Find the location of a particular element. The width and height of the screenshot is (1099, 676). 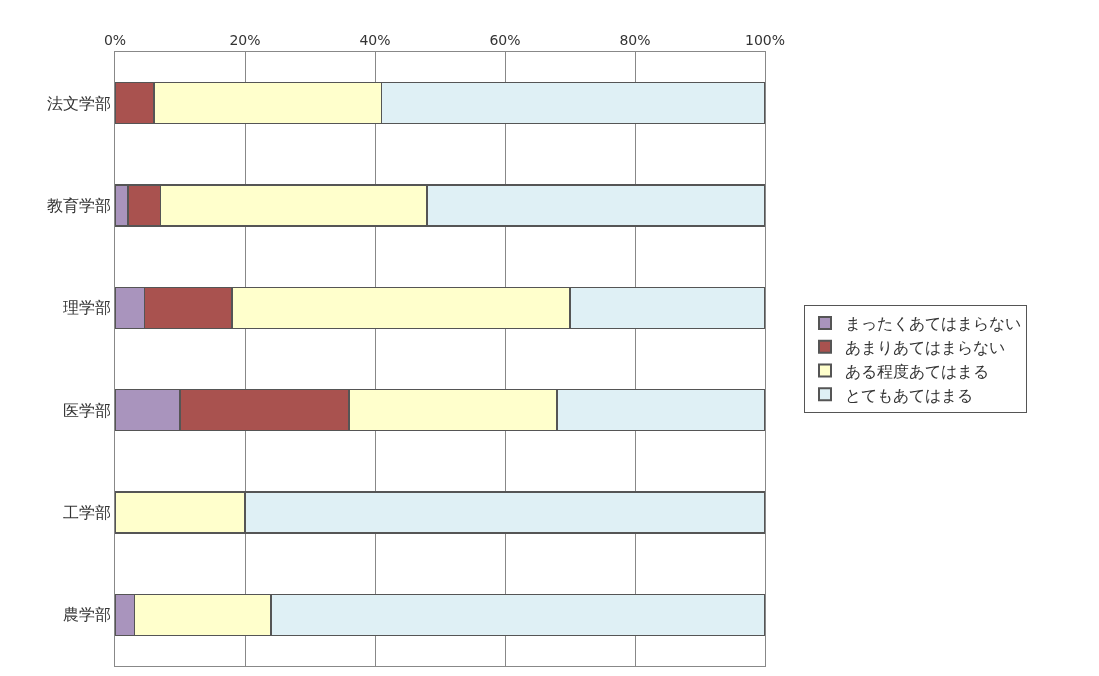

legend-label: まったくあてはまらない is located at coordinates (933, 324).